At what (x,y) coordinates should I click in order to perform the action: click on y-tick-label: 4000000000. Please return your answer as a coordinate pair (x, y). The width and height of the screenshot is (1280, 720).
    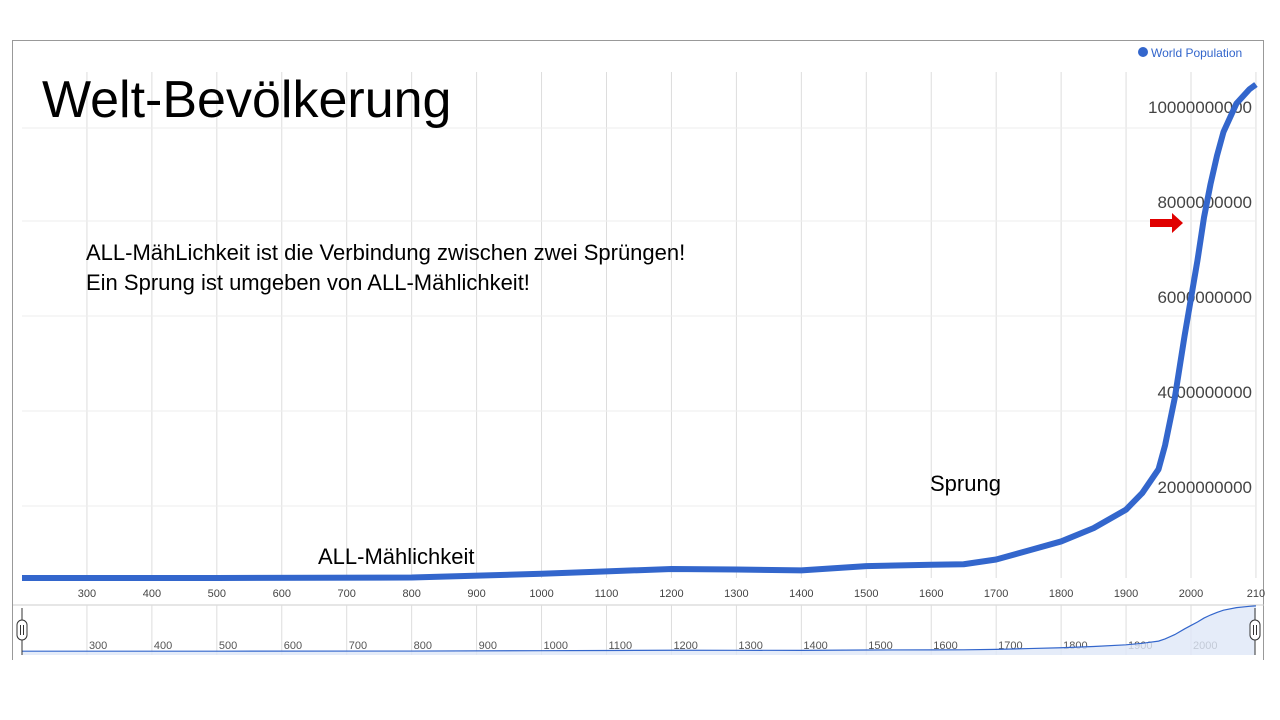
    Looking at the image, I should click on (1204, 392).